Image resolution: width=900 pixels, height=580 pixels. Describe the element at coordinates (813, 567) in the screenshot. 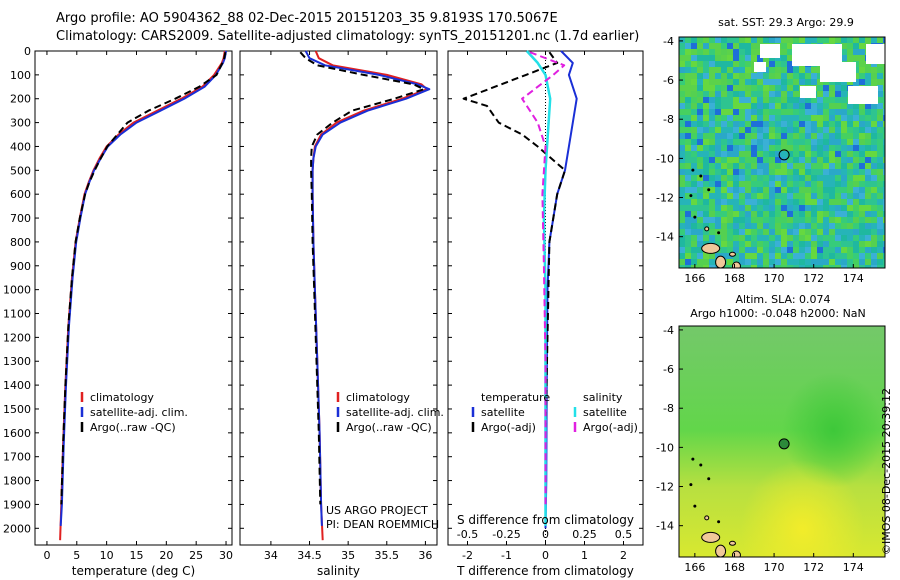

I see `x-tick-label: 172` at that location.